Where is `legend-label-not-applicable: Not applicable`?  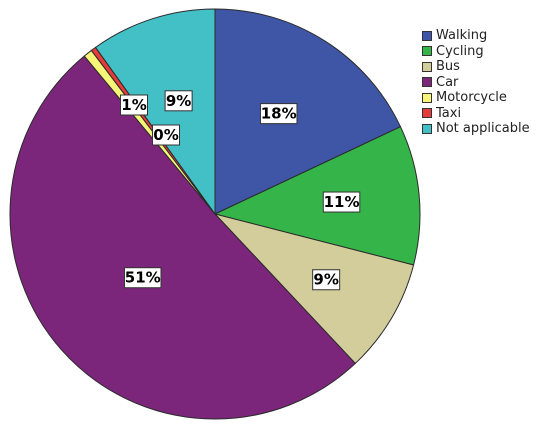 legend-label-not-applicable: Not applicable is located at coordinates (483, 129).